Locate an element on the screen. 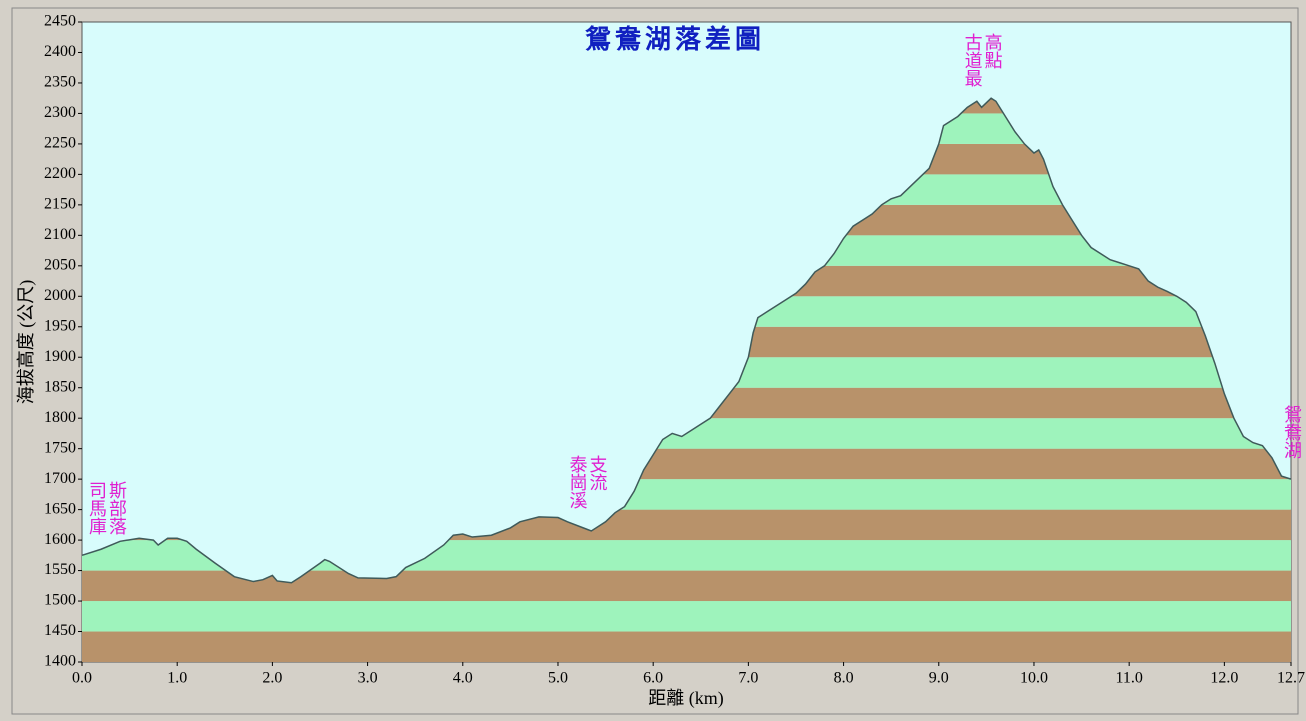  y-tick-label: 1700 is located at coordinates (60, 478).